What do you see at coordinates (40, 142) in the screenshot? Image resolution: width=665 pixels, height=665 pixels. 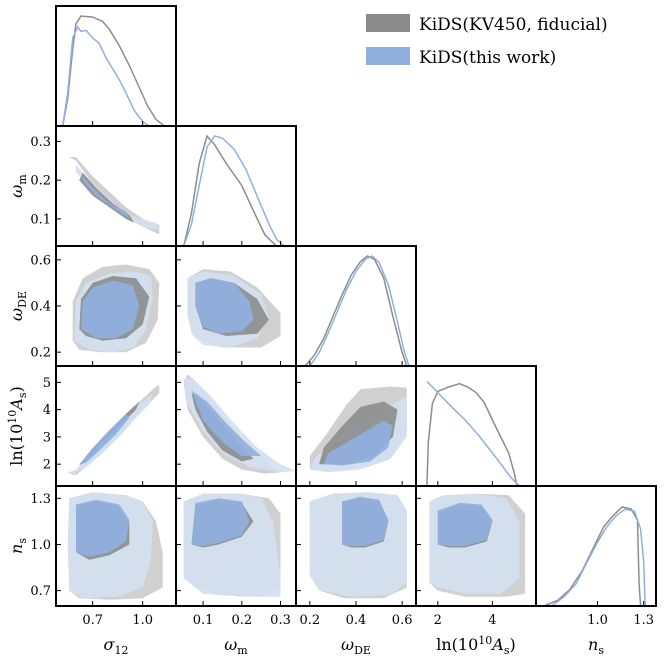 I see `y-tick-label-wm: 0.3` at bounding box center [40, 142].